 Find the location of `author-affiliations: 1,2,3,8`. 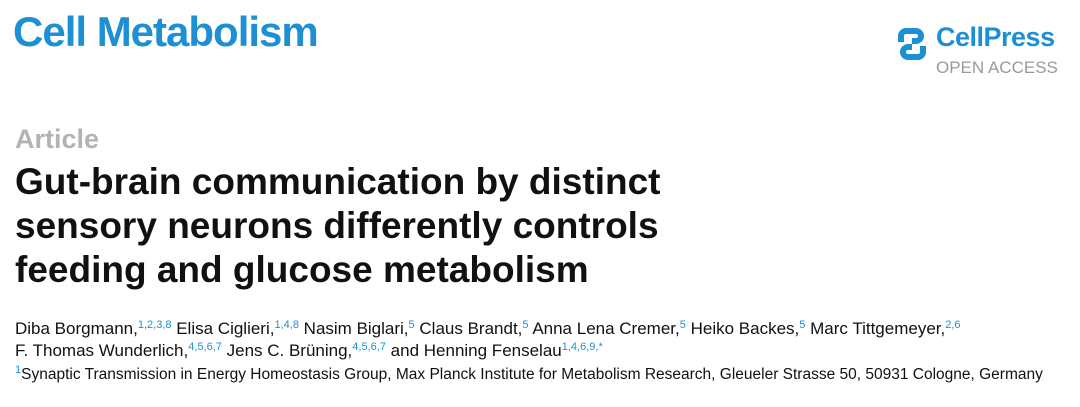

author-affiliations: 1,2,3,8 is located at coordinates (154, 325).